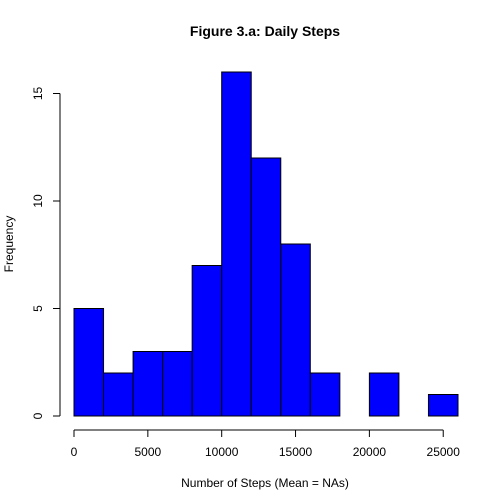  What do you see at coordinates (296, 452) in the screenshot?
I see `x-tick-label: 15000` at bounding box center [296, 452].